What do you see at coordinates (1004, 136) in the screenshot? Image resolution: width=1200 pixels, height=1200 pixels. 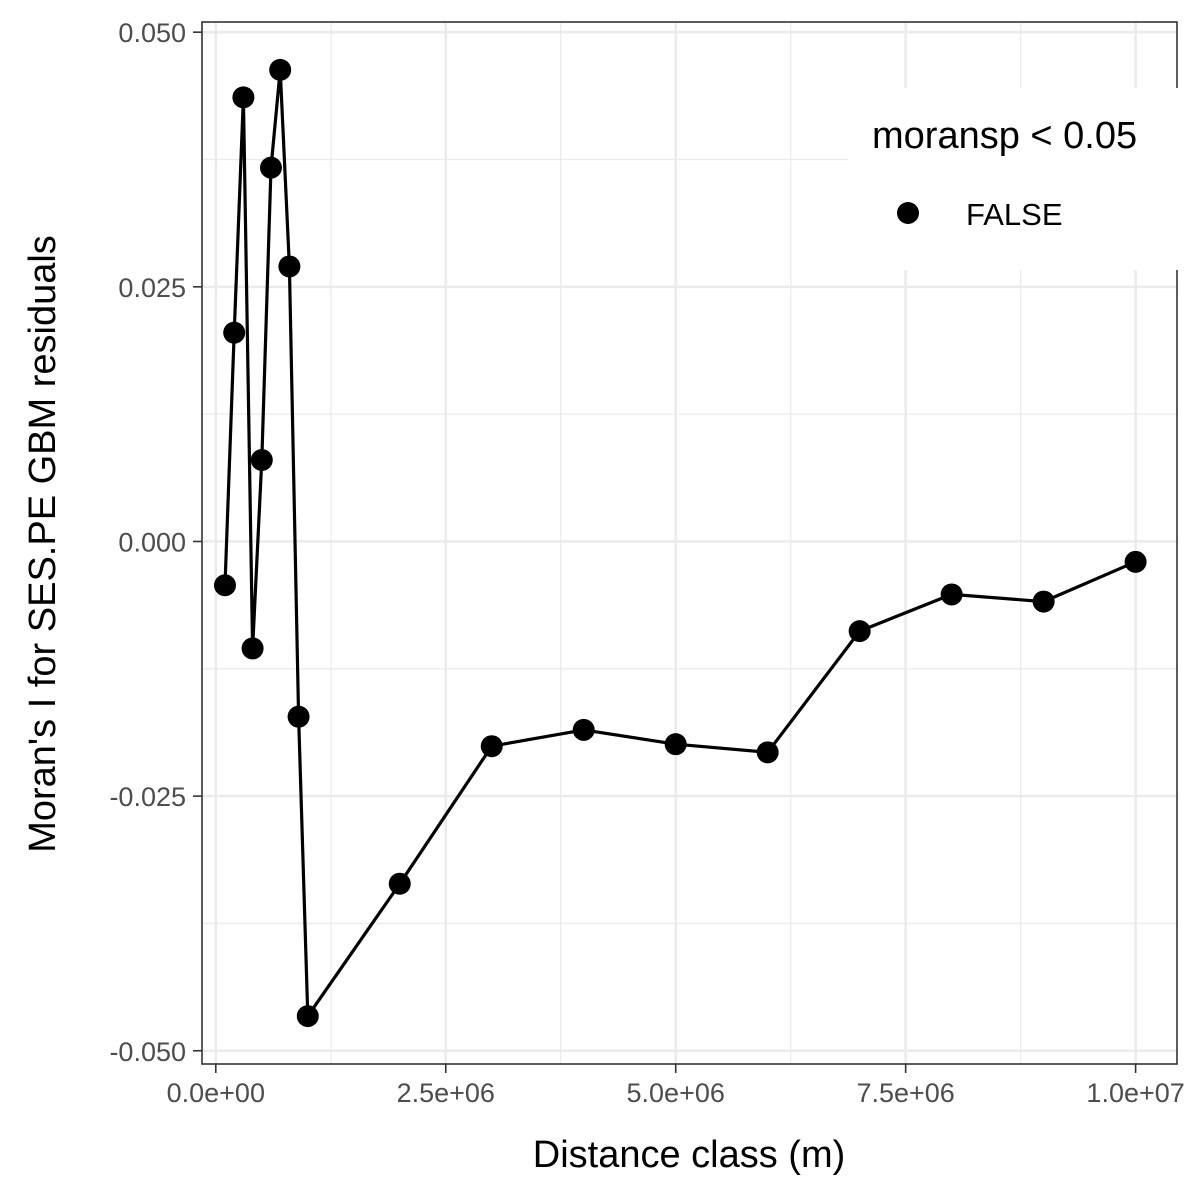 I see `legend-title: moransp < 0.05` at bounding box center [1004, 136].